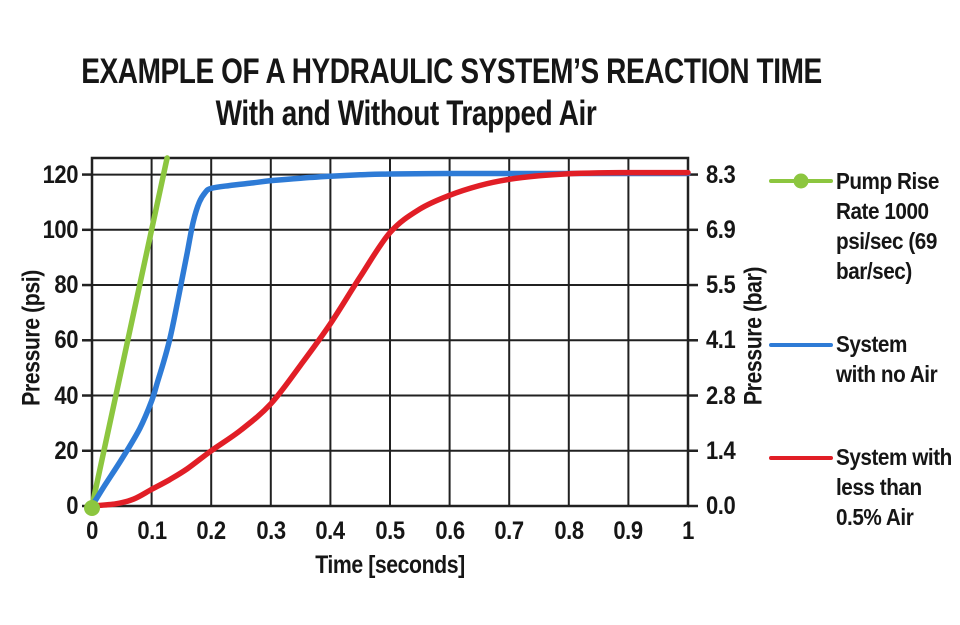 The image size is (960, 625). I want to click on series-line-pump-rise-rate-1000-psi-sec-69-bar-sec, so click(129, 332).